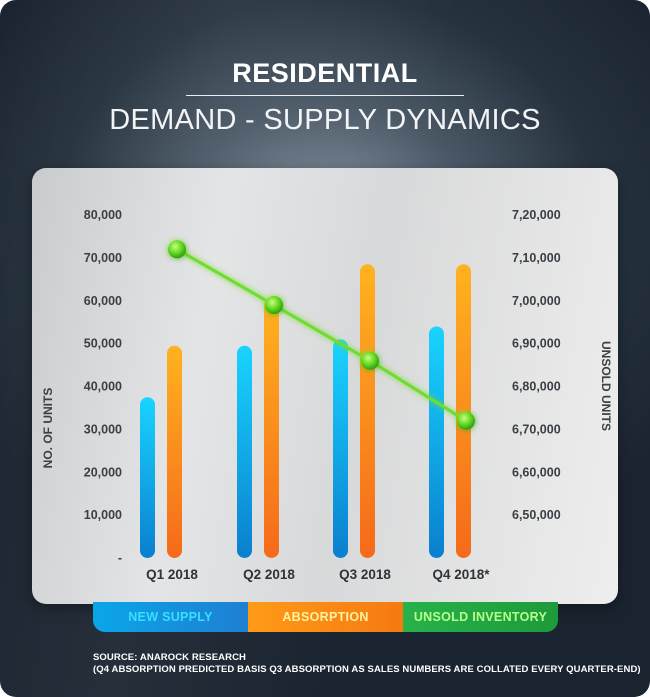  What do you see at coordinates (365, 574) in the screenshot?
I see `x-category-label: Q3 2018` at bounding box center [365, 574].